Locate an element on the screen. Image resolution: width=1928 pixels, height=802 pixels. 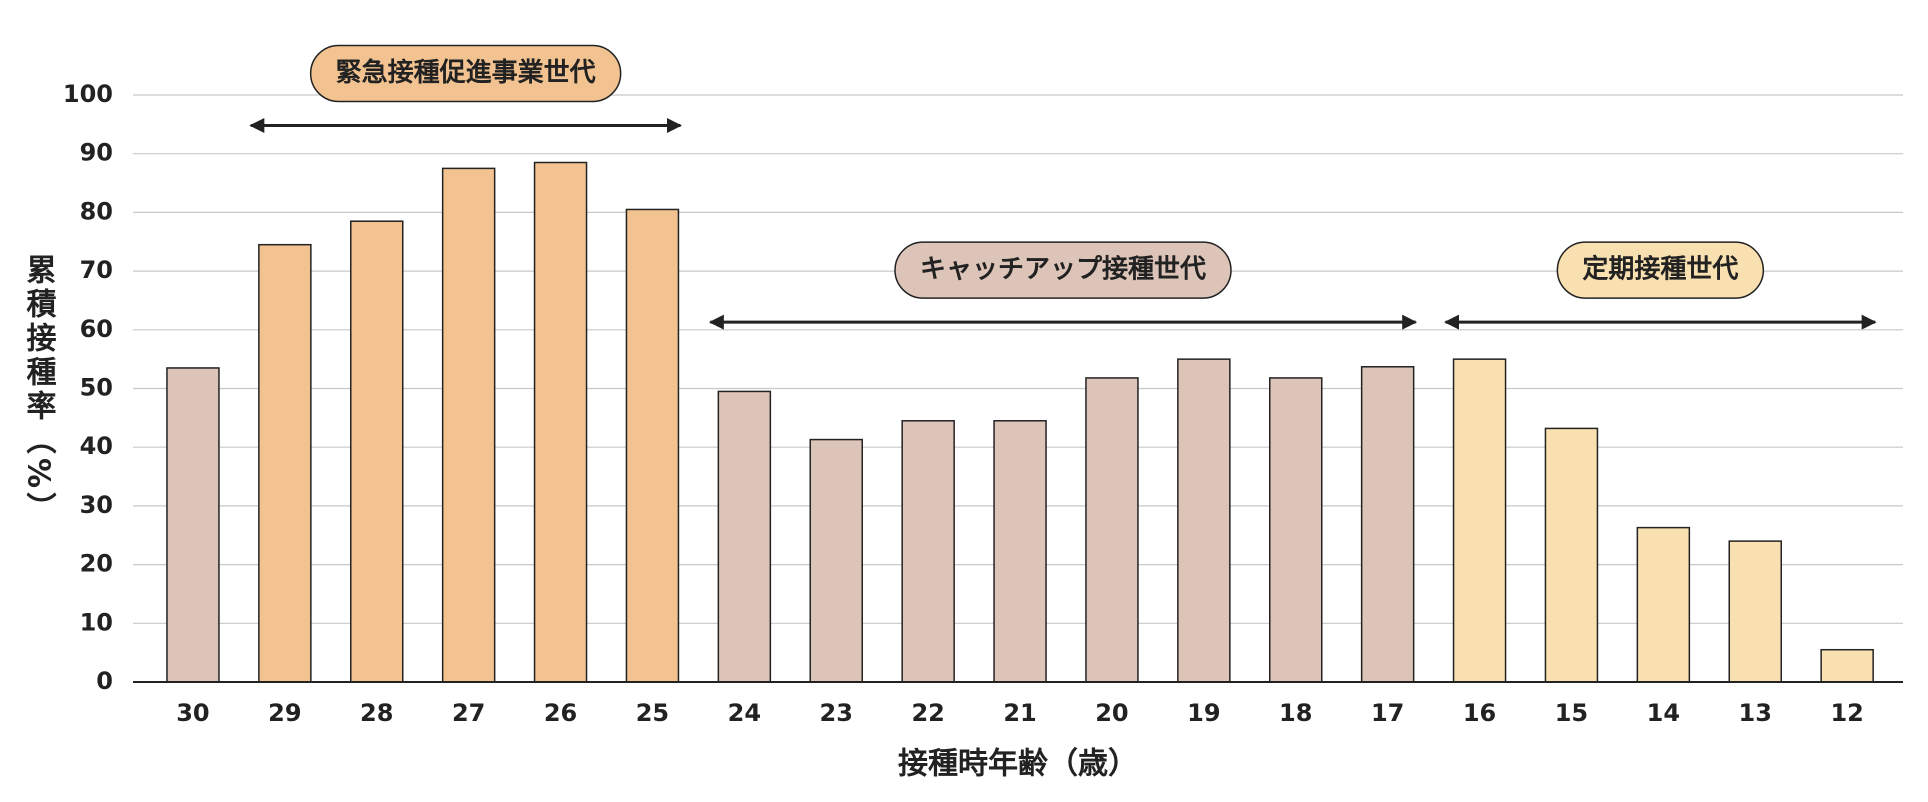
annotation-label: 緊急接種促進事業世代 is located at coordinates (466, 73).